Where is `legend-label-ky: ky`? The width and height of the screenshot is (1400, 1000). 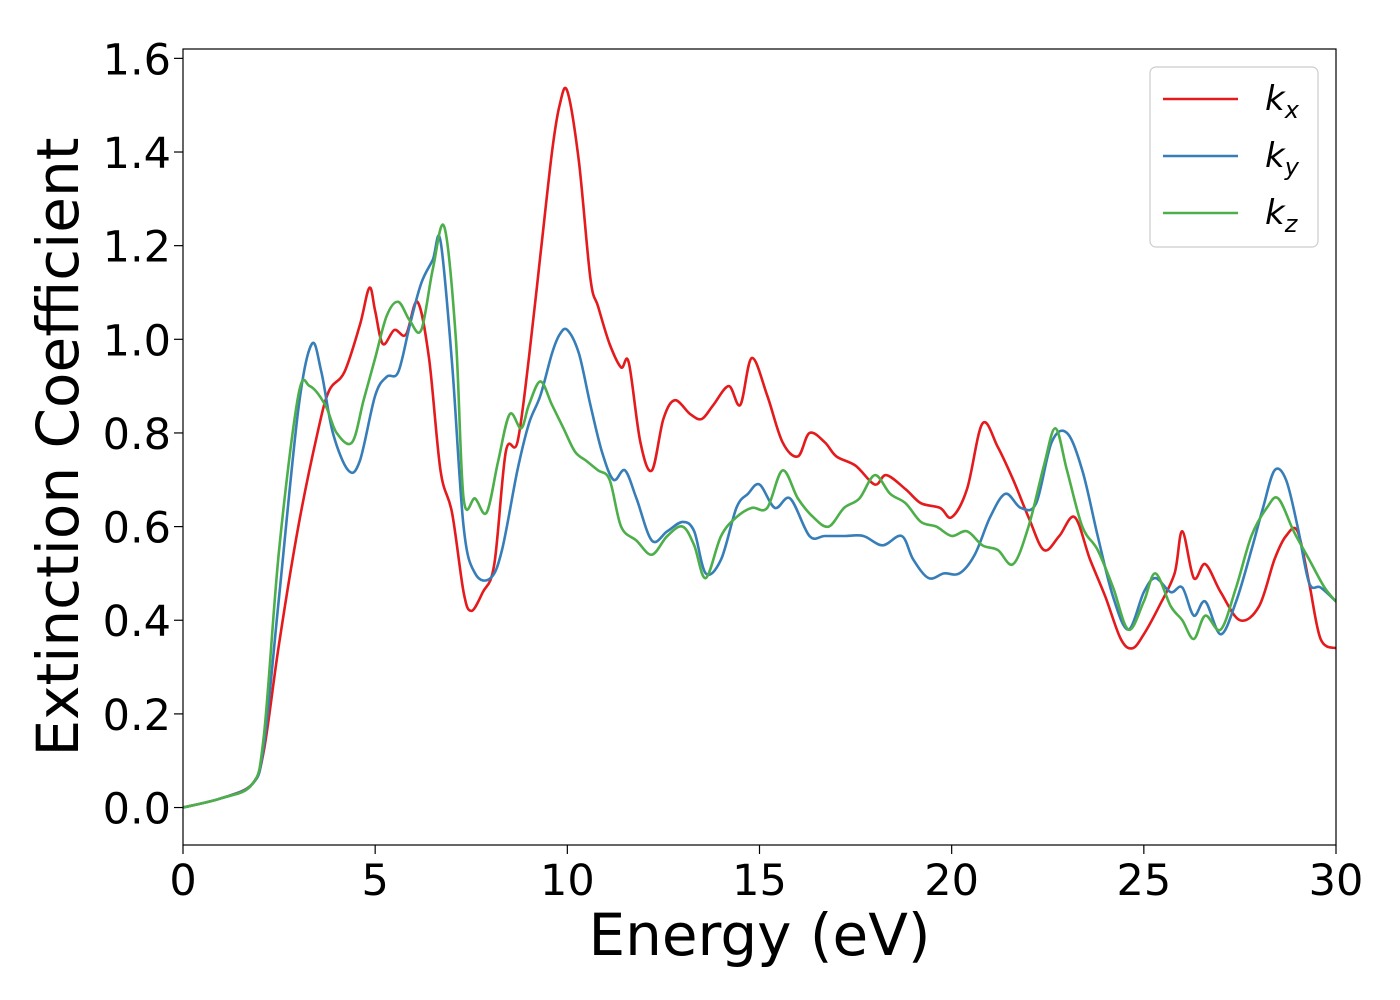
legend-label-ky: ky is located at coordinates (1282, 158).